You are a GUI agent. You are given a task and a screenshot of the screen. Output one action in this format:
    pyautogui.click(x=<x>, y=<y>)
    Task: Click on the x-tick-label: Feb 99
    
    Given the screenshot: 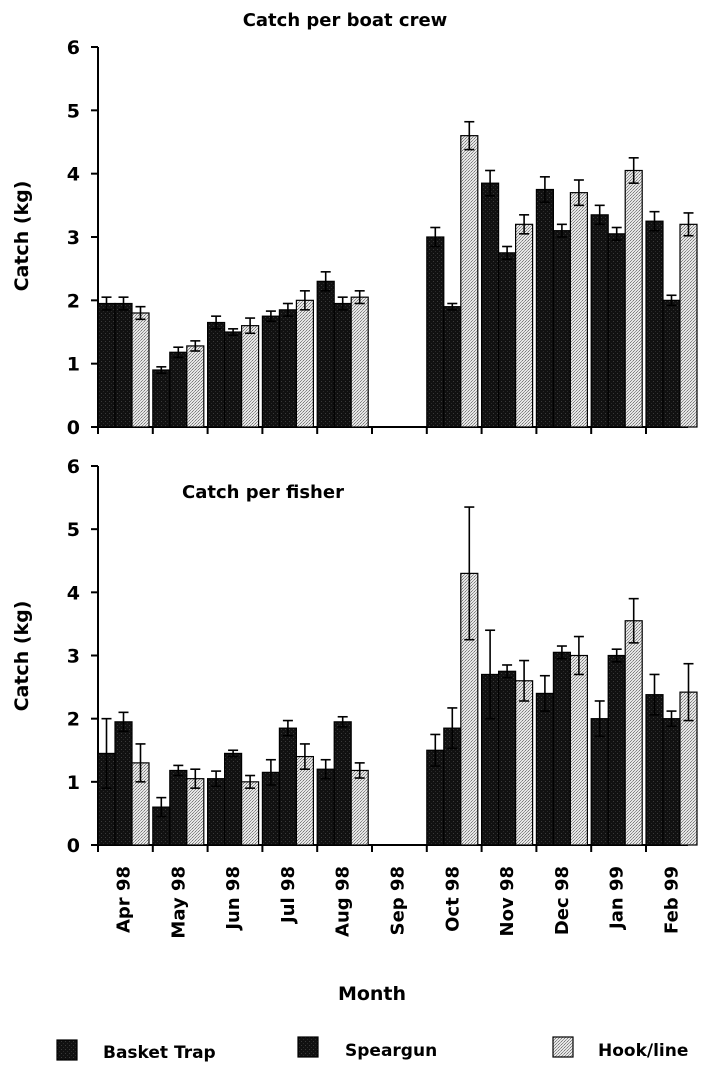 What is the action you would take?
    pyautogui.click(x=672, y=900)
    